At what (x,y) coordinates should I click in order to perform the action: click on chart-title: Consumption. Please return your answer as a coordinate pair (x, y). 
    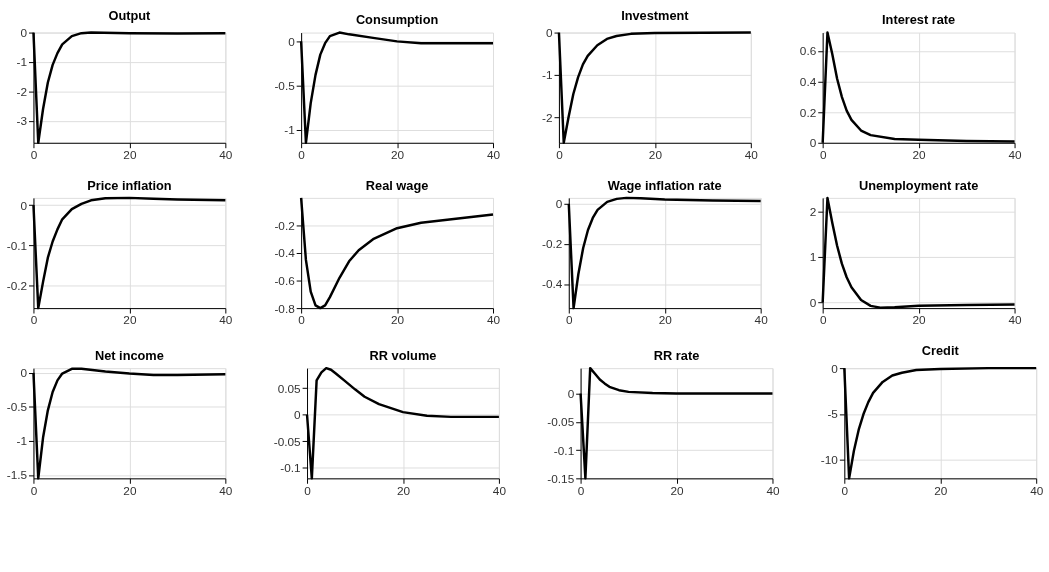
    Looking at the image, I should click on (397, 20).